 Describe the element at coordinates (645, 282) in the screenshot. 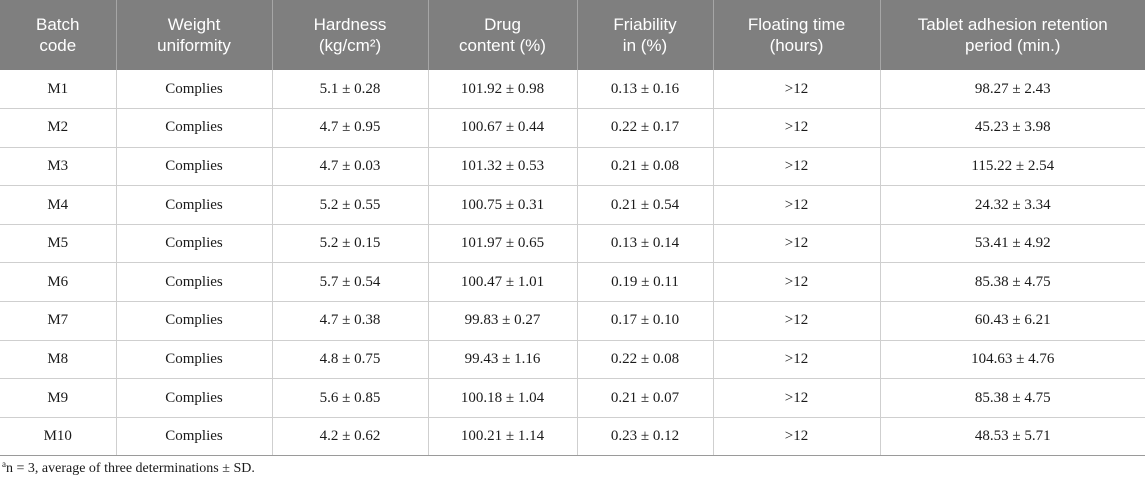

I see `cell-friability: 0.19 ± 0.11` at that location.